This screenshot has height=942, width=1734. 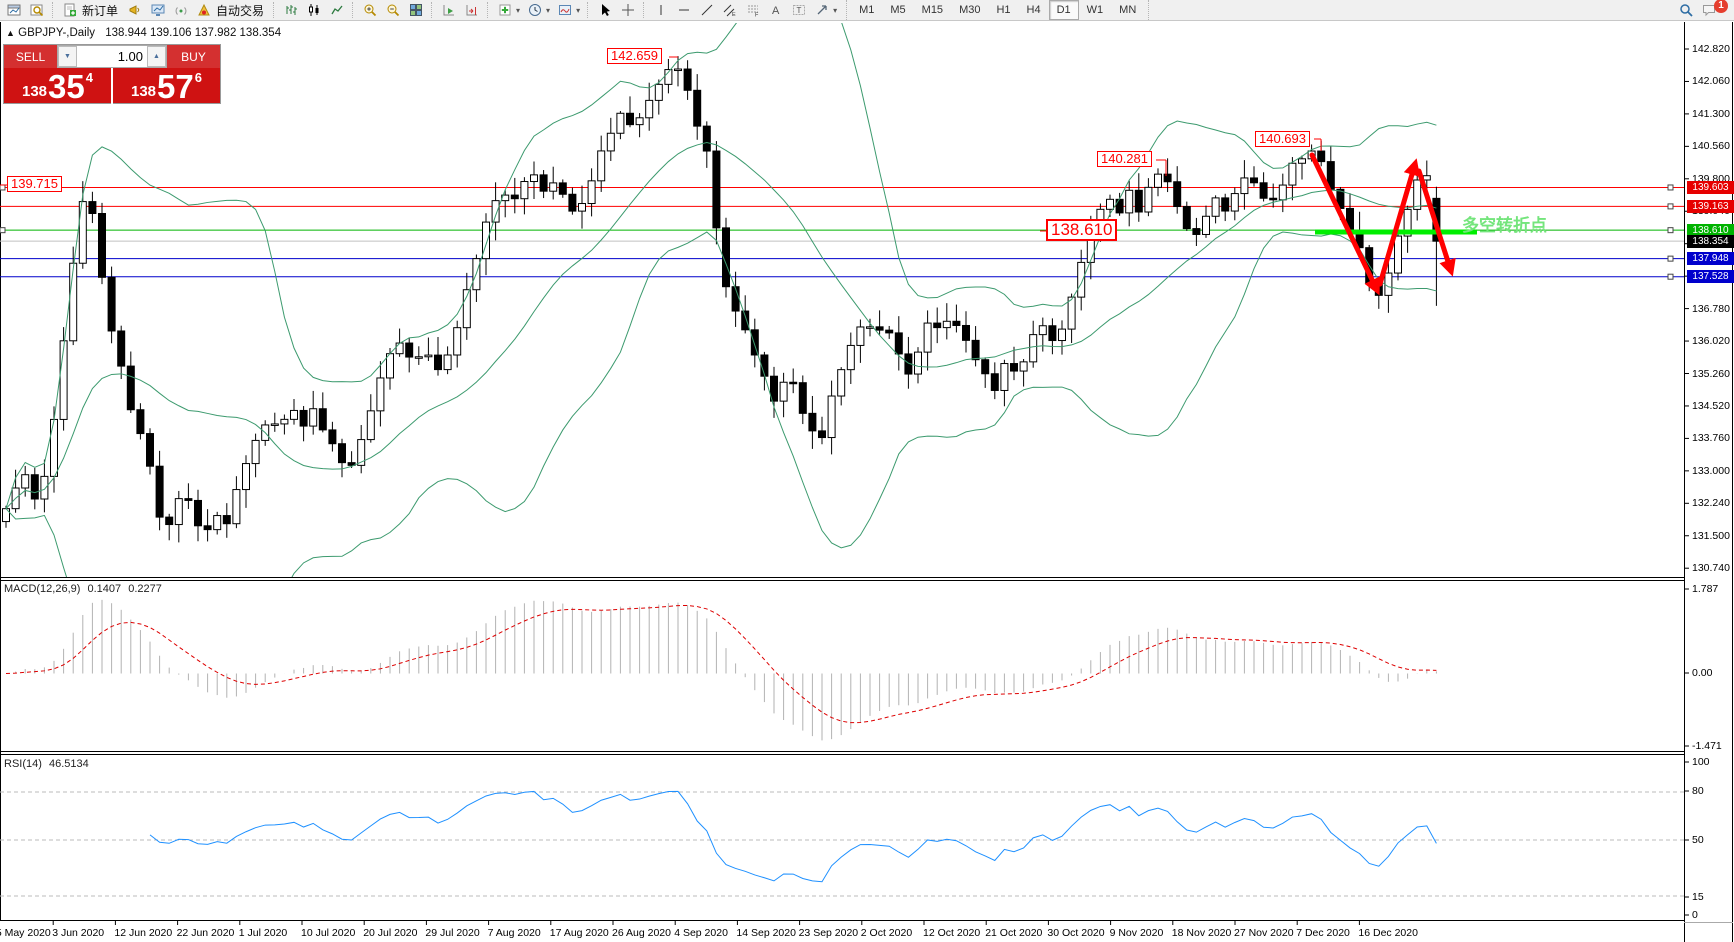 I want to click on crosshair-button, so click(x=627, y=10).